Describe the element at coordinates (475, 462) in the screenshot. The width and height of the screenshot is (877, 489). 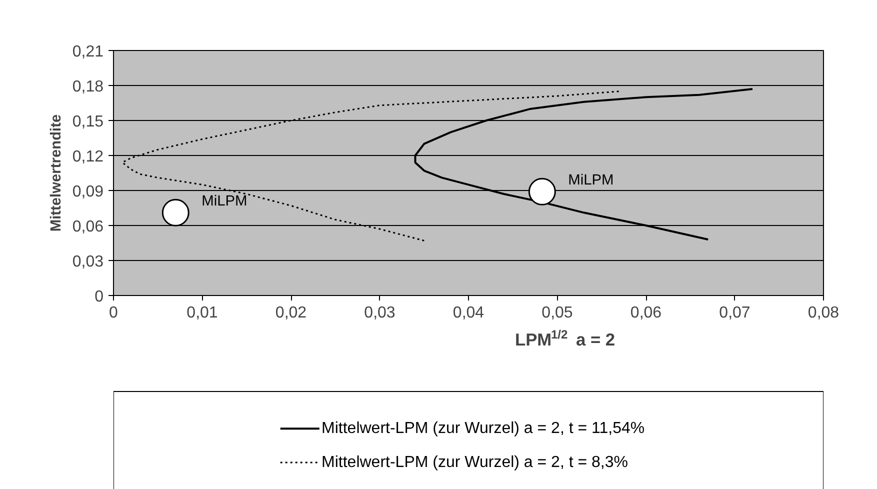
I see `legend-label: Mittelwert-LPM (zur Wurzel) a = 2, t = 8,3%` at that location.